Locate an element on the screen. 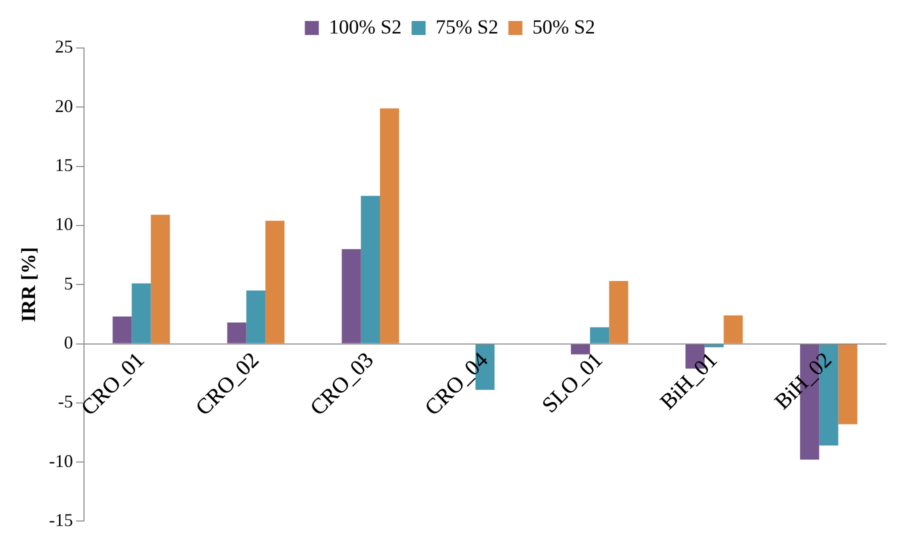 The image size is (904, 543). y-tick-label: 10 is located at coordinates (63, 224).